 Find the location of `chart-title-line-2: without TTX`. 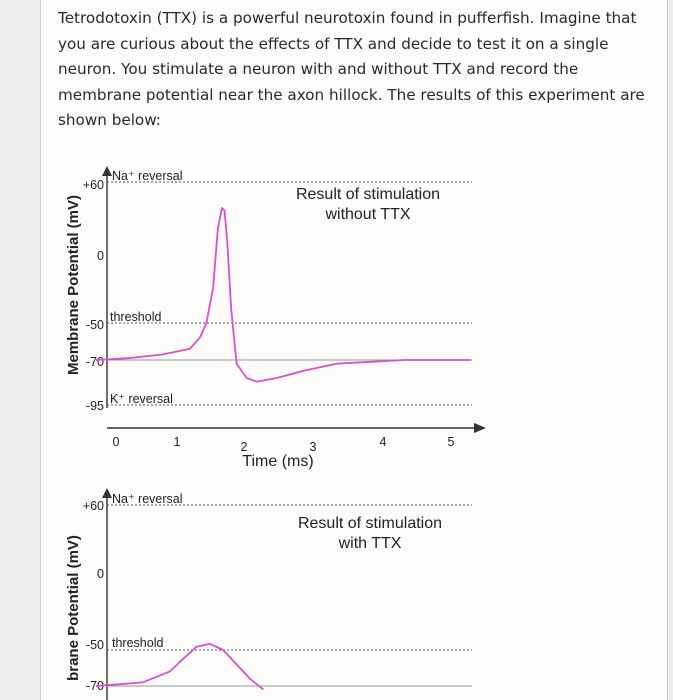

chart-title-line-2: without TTX is located at coordinates (367, 214).